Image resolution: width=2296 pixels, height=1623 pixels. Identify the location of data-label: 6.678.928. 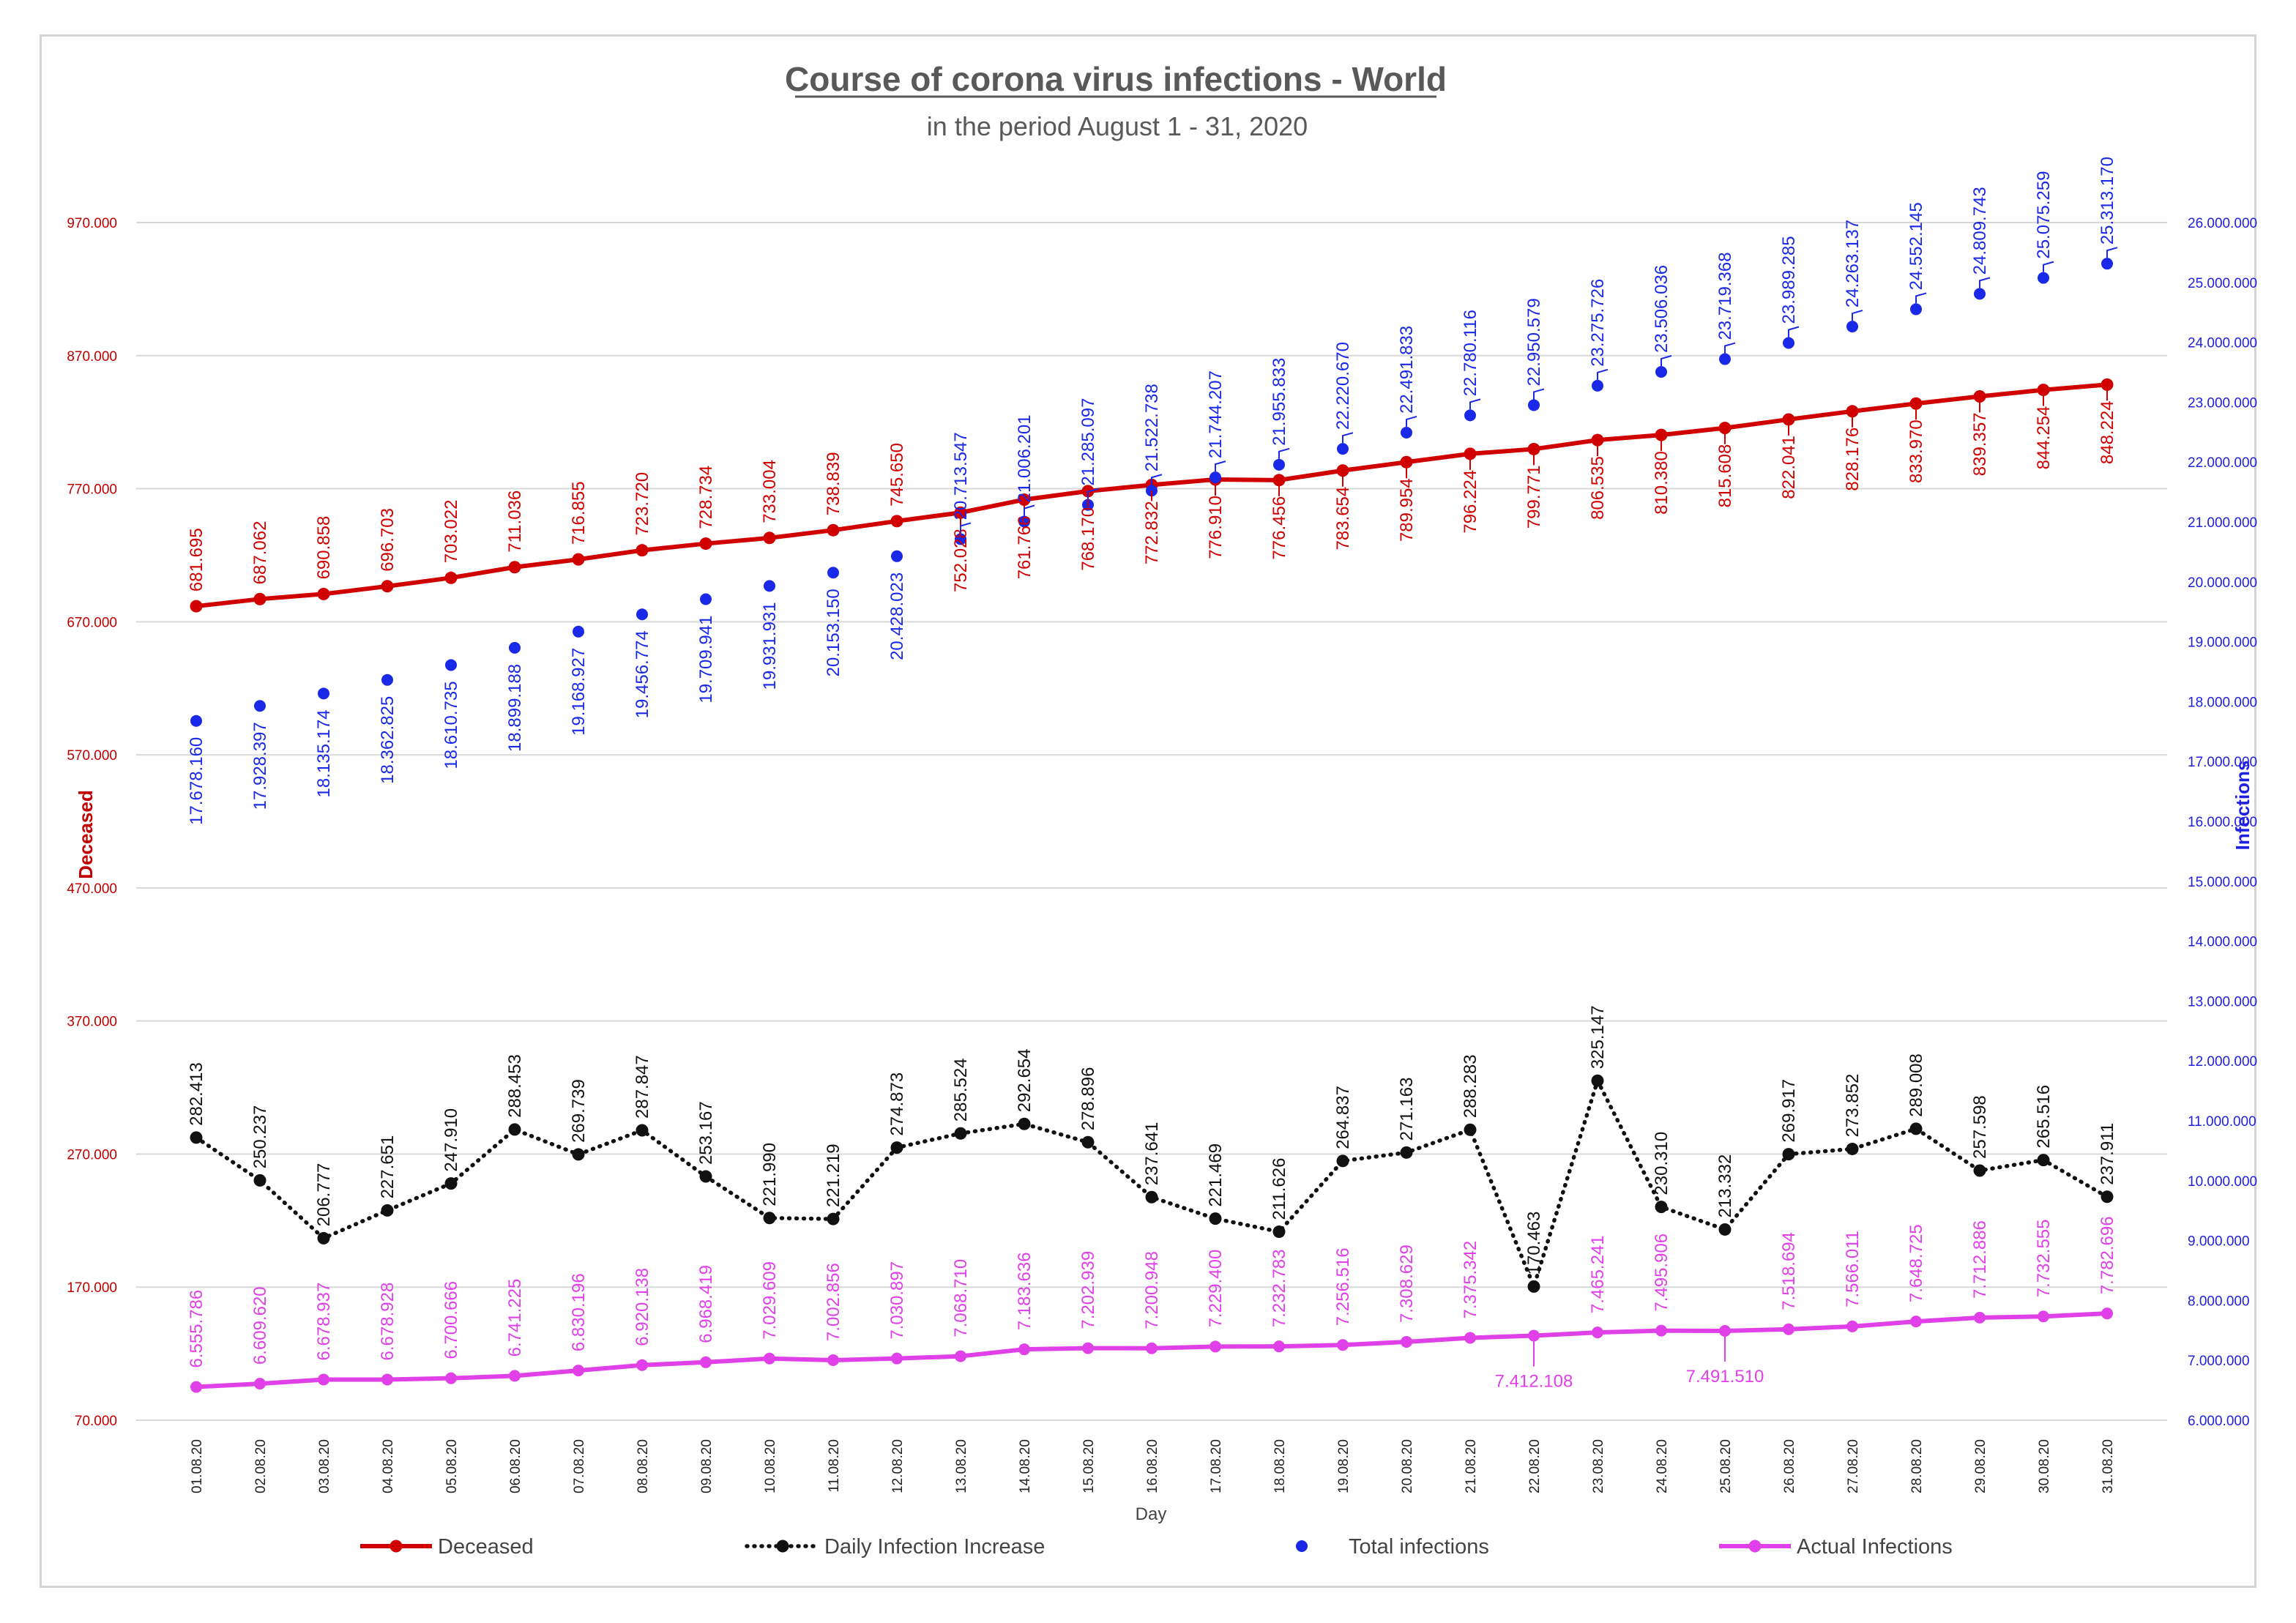
(388, 1322).